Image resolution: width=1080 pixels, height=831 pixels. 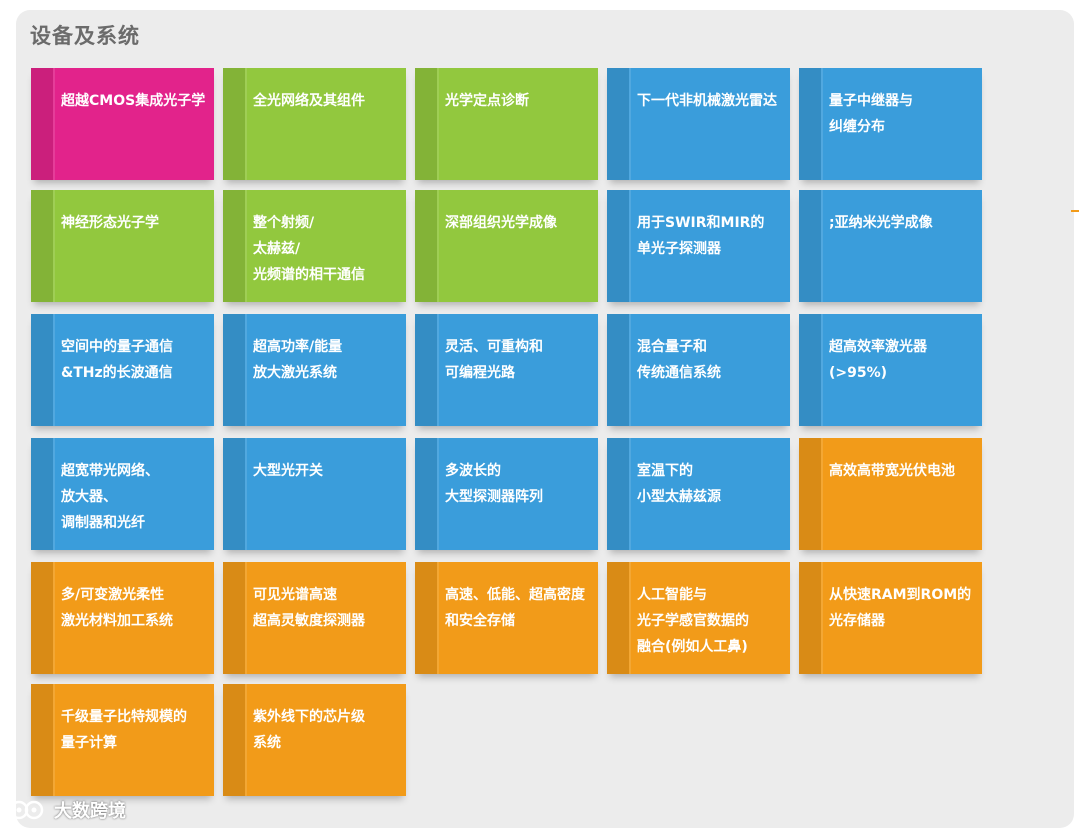 I want to click on tile-label: 空间中的量子通信 &THz的长波通信, so click(x=117, y=360).